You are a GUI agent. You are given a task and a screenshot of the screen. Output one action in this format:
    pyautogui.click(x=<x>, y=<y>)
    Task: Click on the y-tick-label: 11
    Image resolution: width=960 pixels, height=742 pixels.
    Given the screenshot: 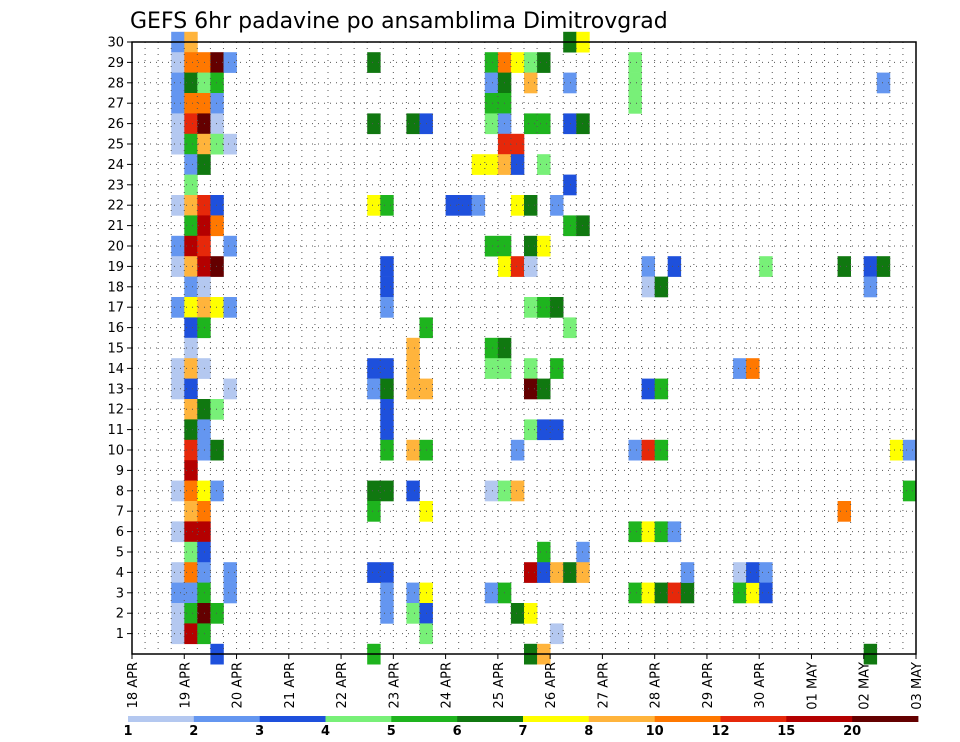 What is the action you would take?
    pyautogui.click(x=115, y=430)
    